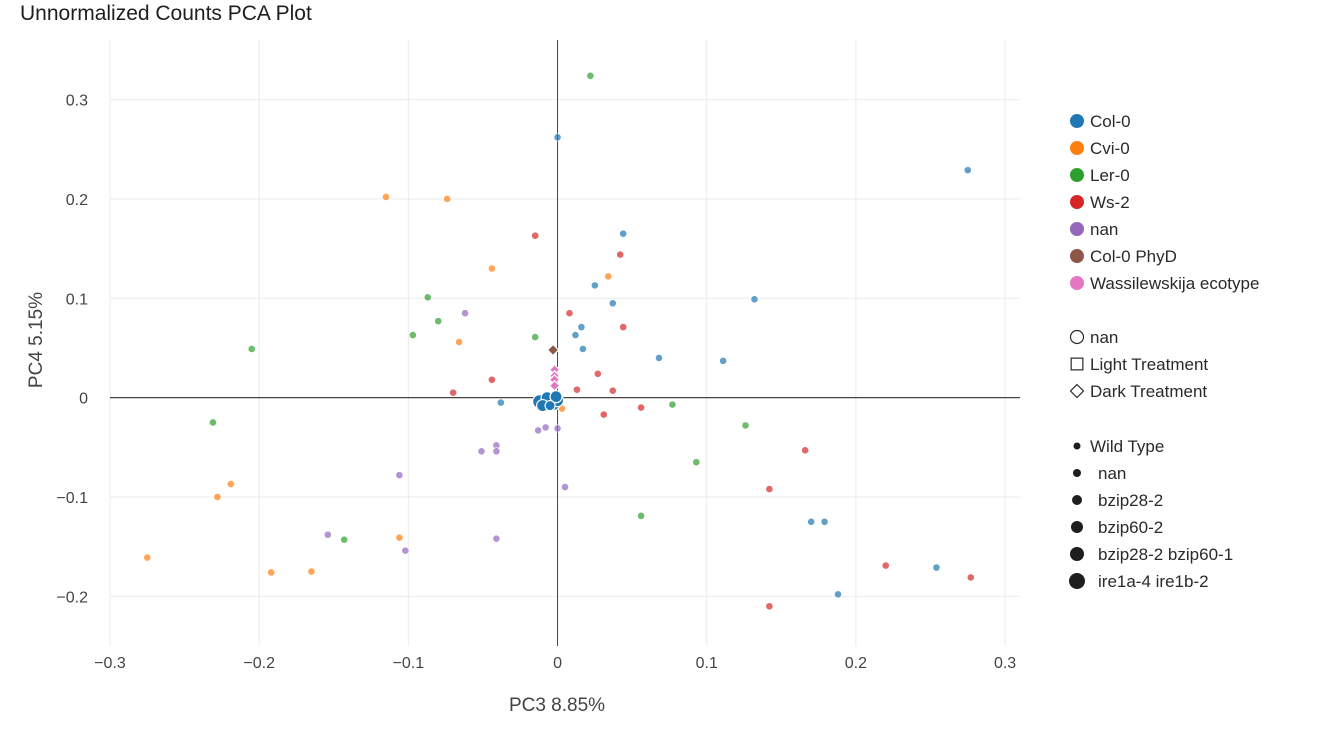 The image size is (1318, 729). I want to click on legend-item: Col-0, so click(1100, 121).